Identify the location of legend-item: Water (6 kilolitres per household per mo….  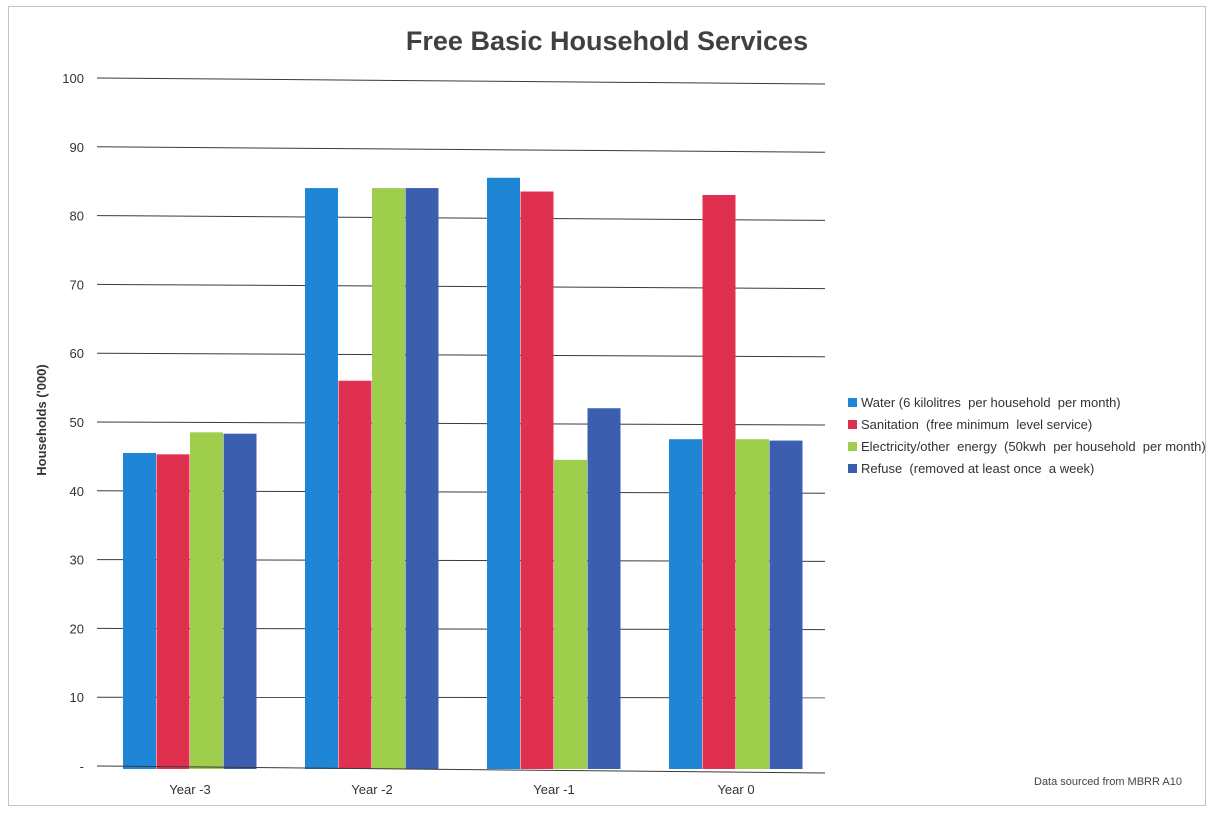
(1027, 402).